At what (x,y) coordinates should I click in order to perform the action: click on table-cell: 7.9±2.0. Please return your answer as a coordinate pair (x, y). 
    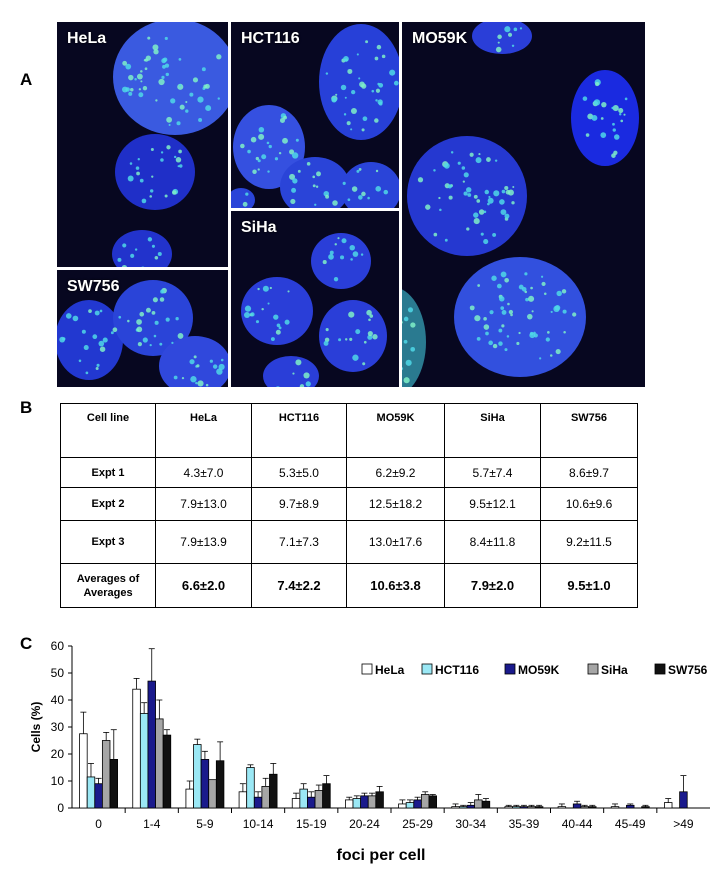
    Looking at the image, I should click on (492, 585).